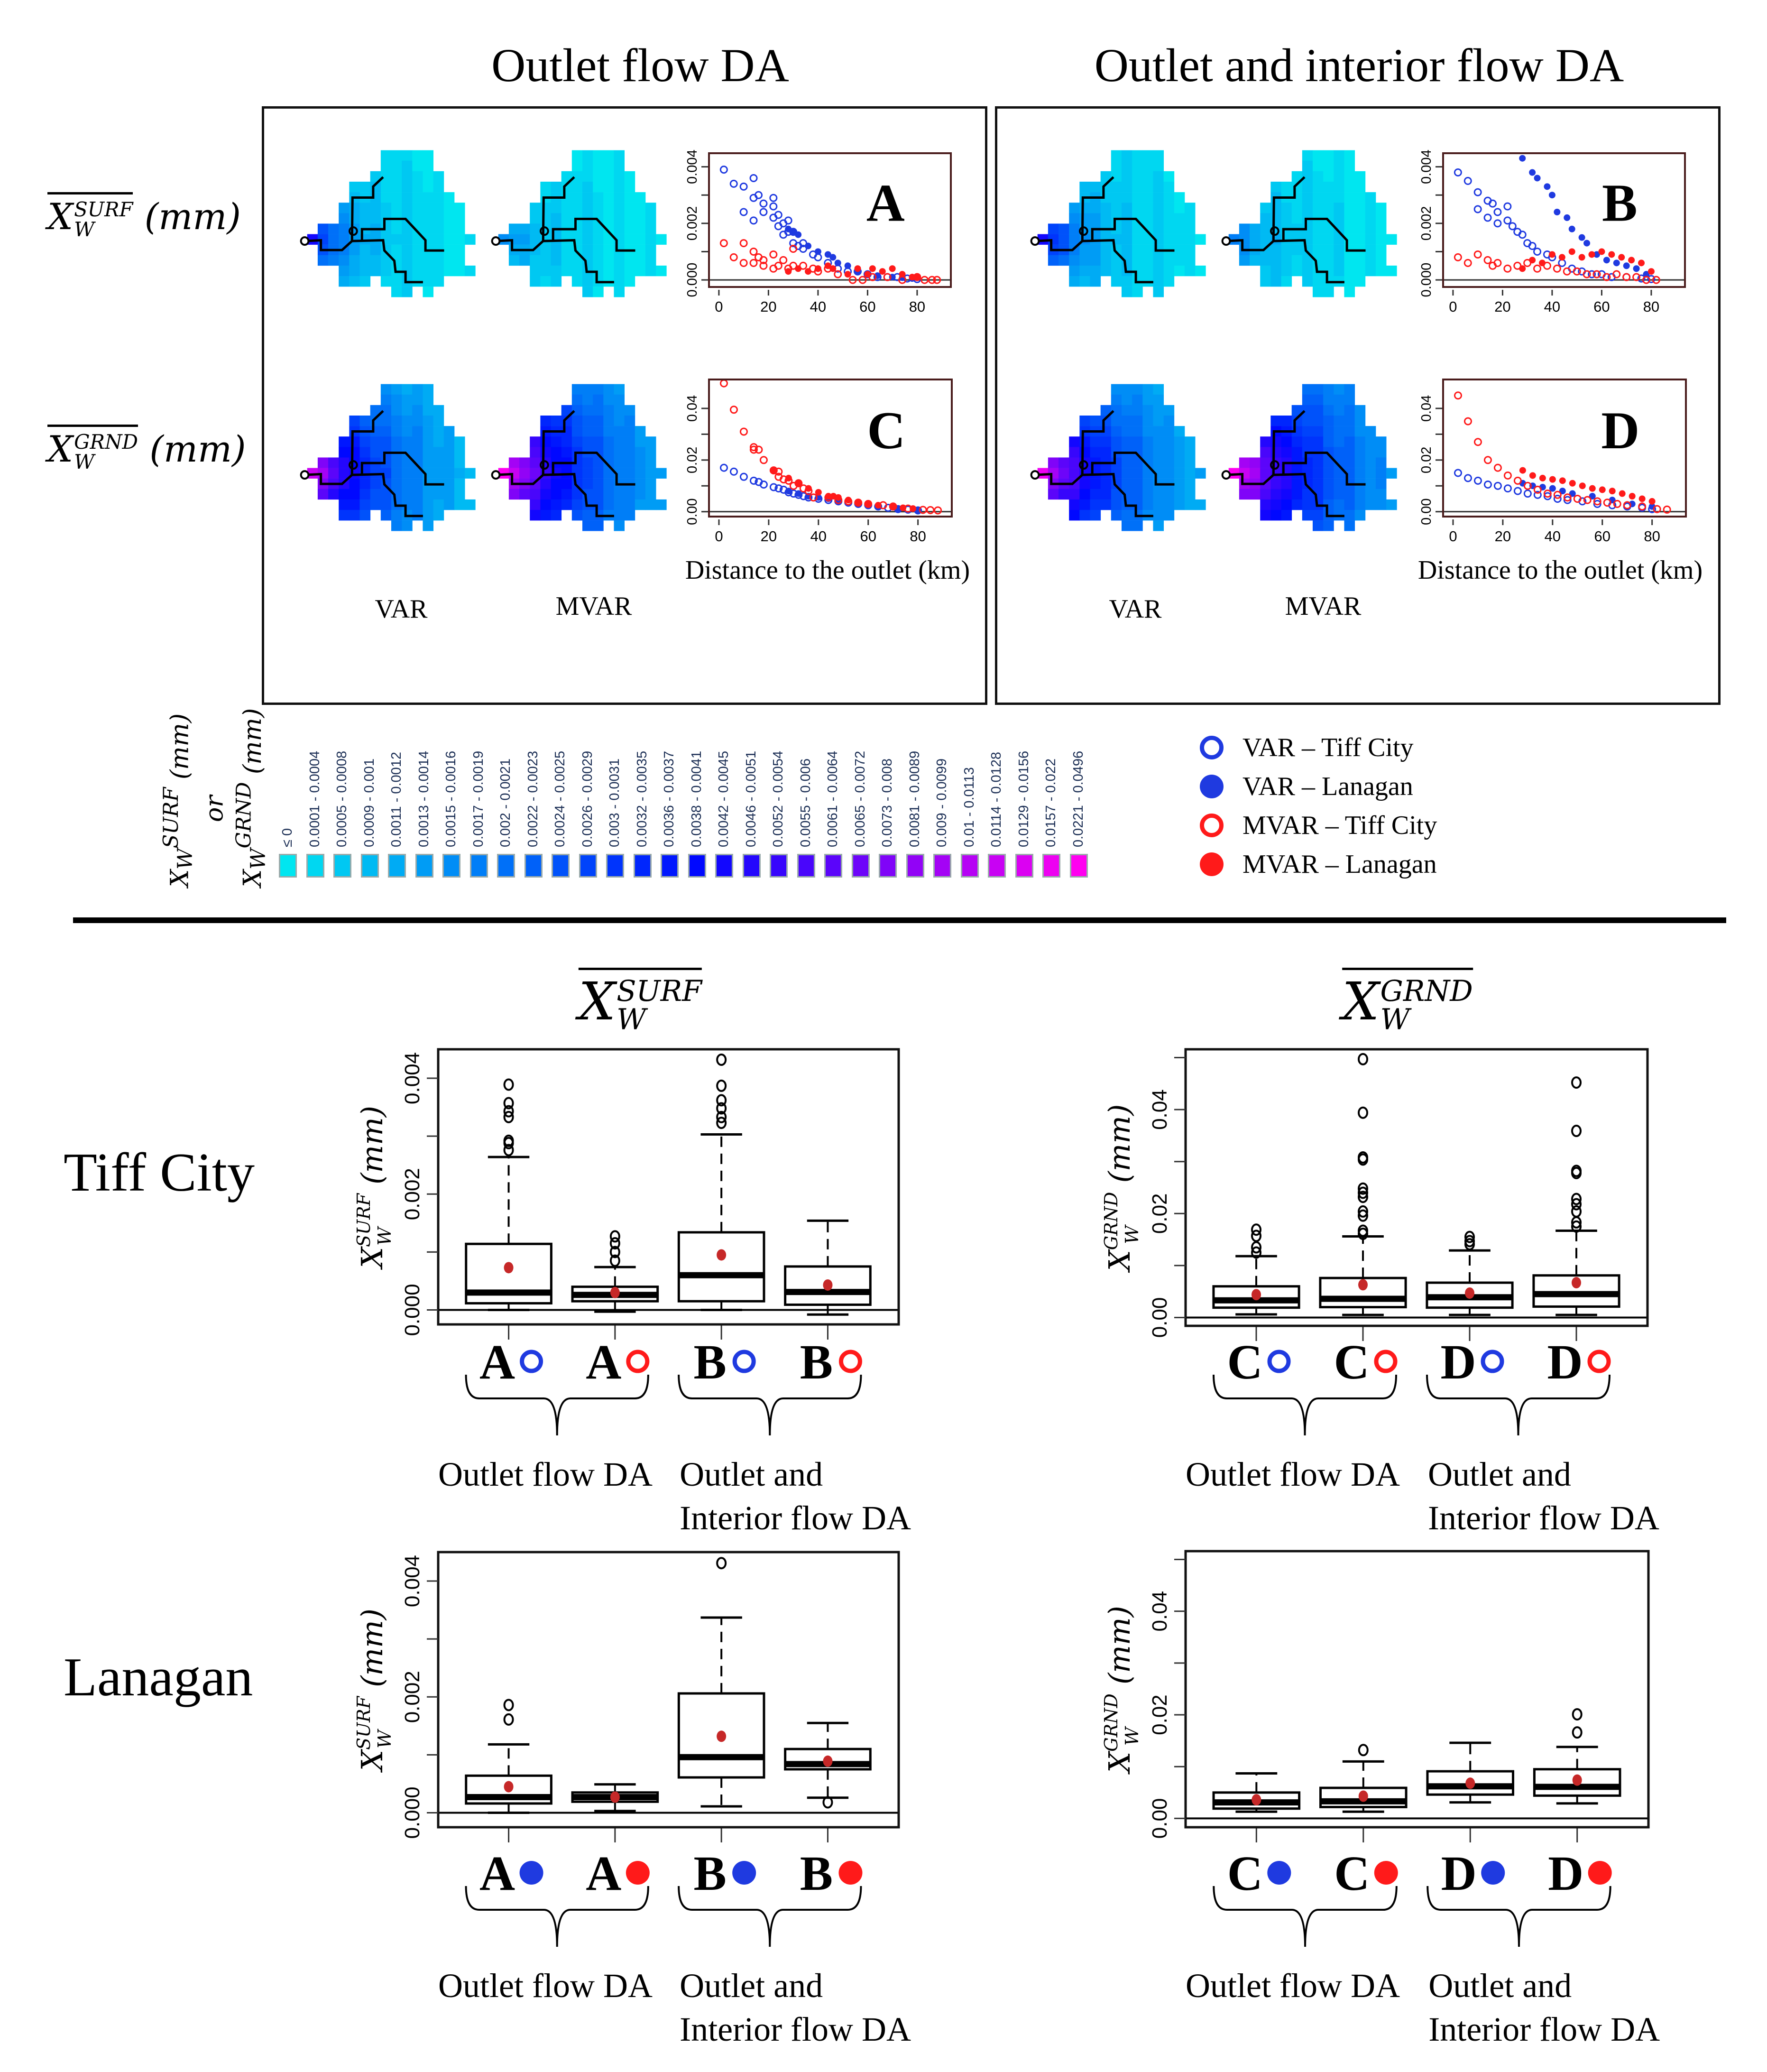  Describe the element at coordinates (819, 232) in the screenshot. I see `scatter-panel-a: 0 20 40 60 80 0.000 0.002 0.004 A` at that location.